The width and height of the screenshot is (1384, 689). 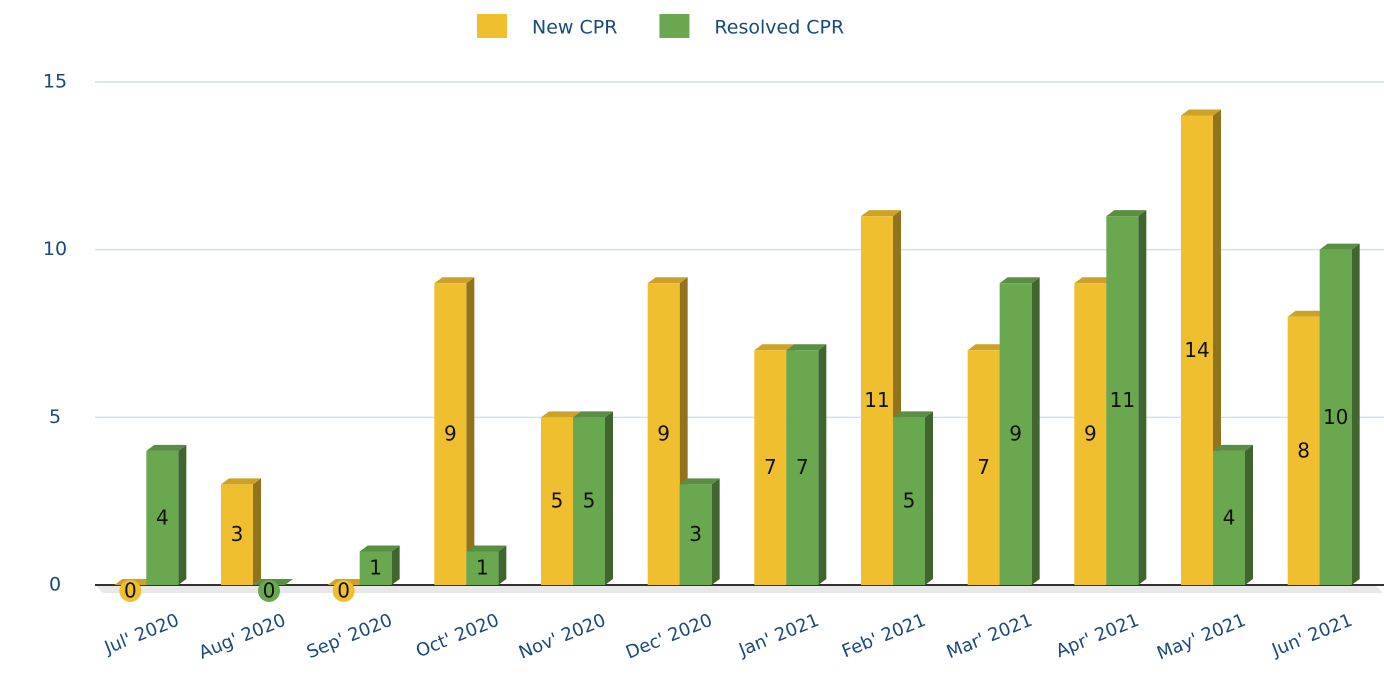 What do you see at coordinates (990, 636) in the screenshot?
I see `x-tick-label: Mar' 2021` at bounding box center [990, 636].